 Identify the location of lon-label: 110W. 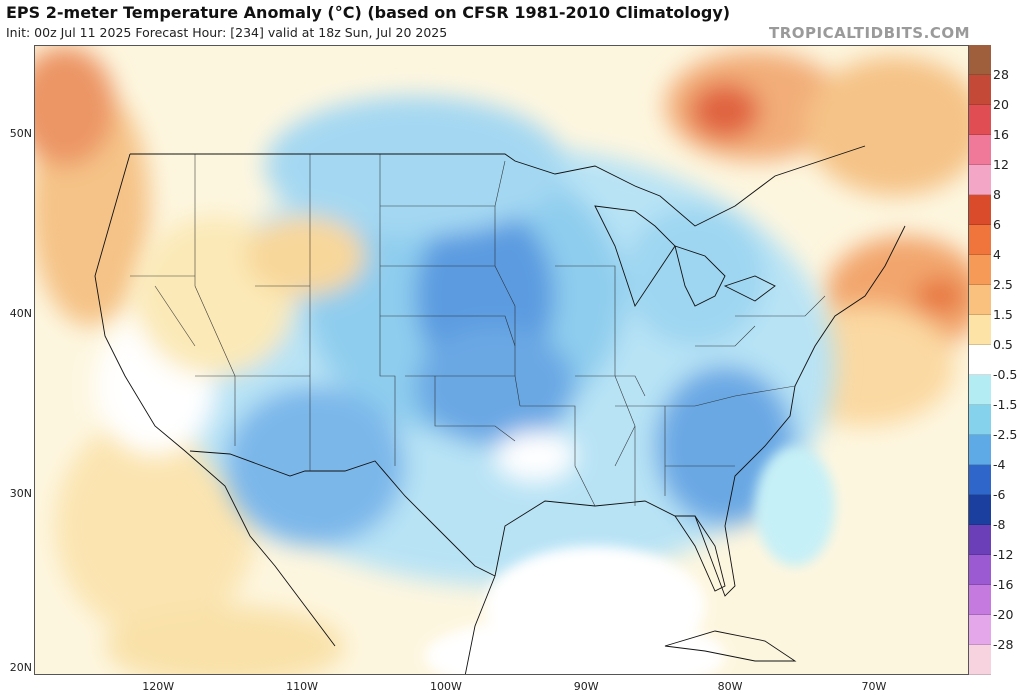
(302, 686).